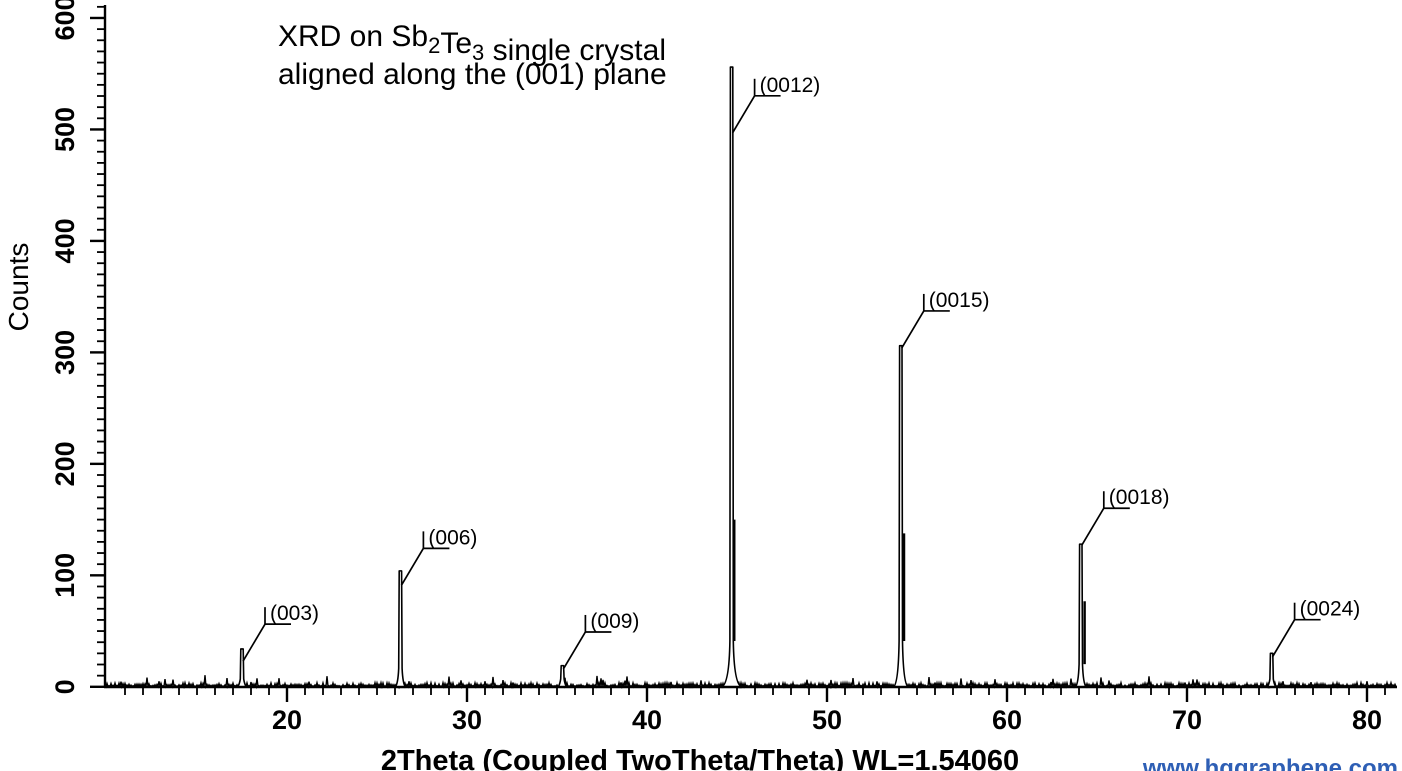 The width and height of the screenshot is (1402, 771). Describe the element at coordinates (790, 85) in the screenshot. I see `peak-label: (0012)` at that location.